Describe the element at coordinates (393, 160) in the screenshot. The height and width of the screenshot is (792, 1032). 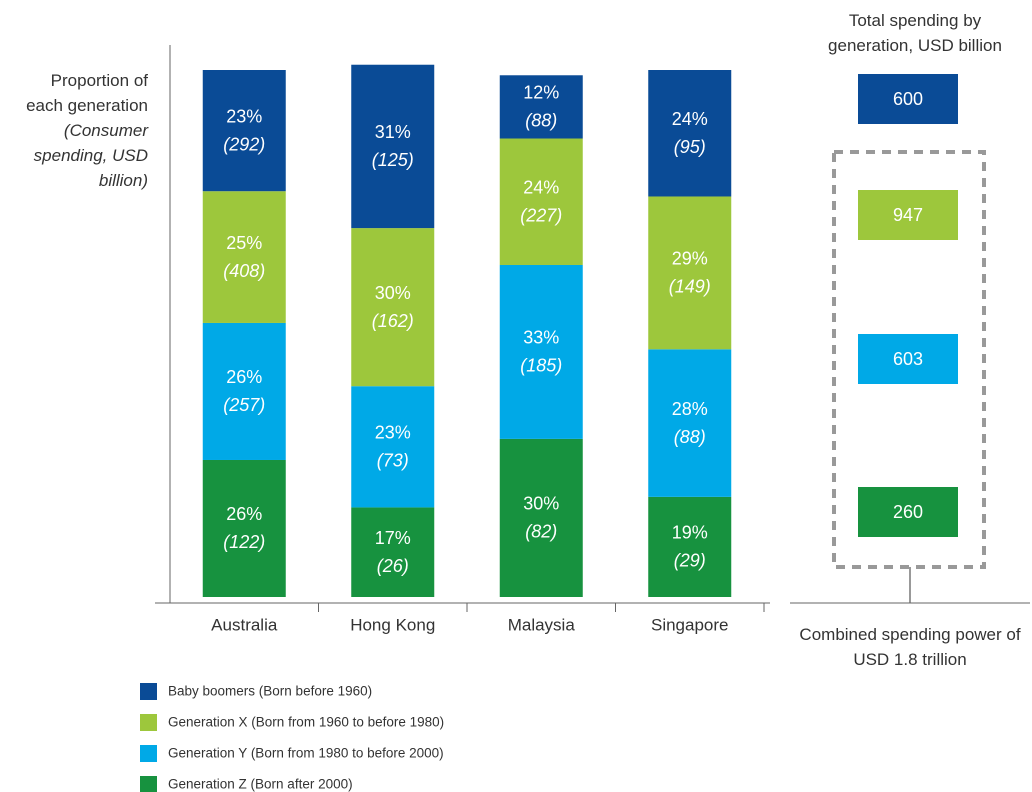
I see `spending-label: (125)` at that location.